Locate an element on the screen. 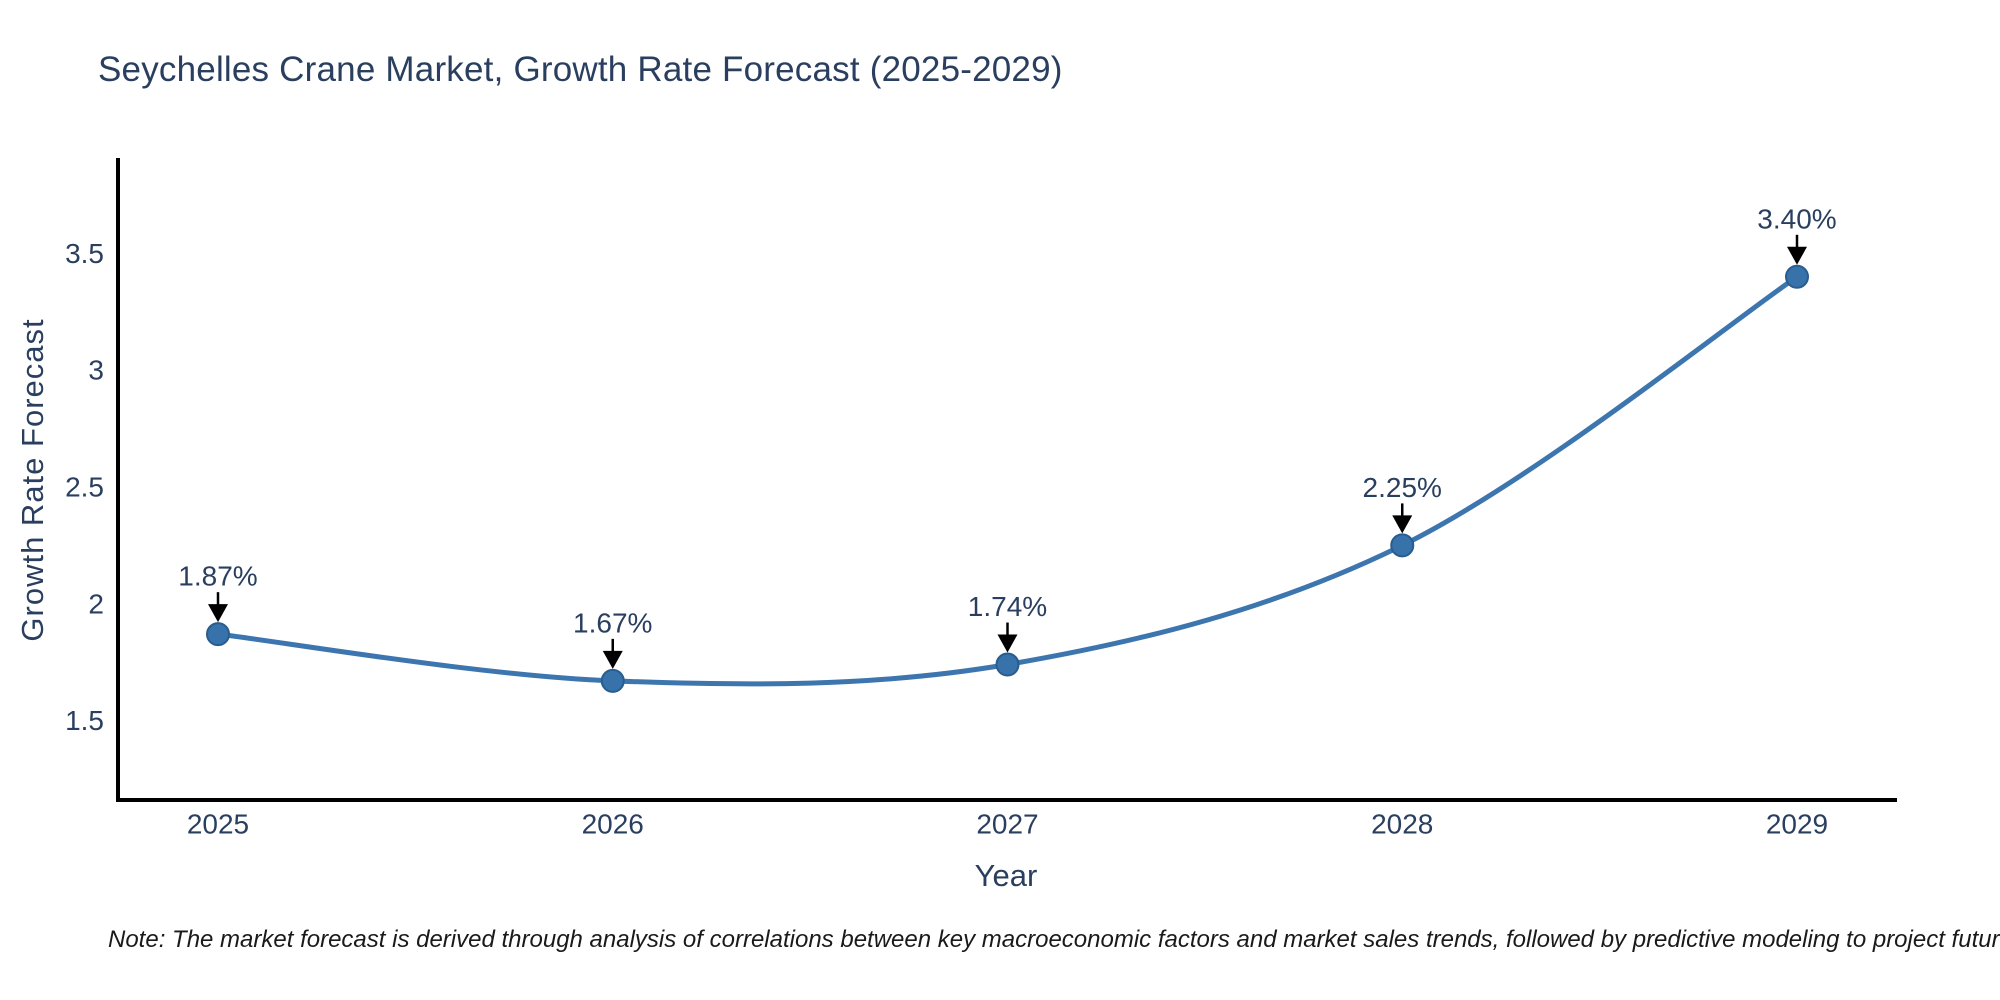  y-tick-label: 3 is located at coordinates (96, 370).